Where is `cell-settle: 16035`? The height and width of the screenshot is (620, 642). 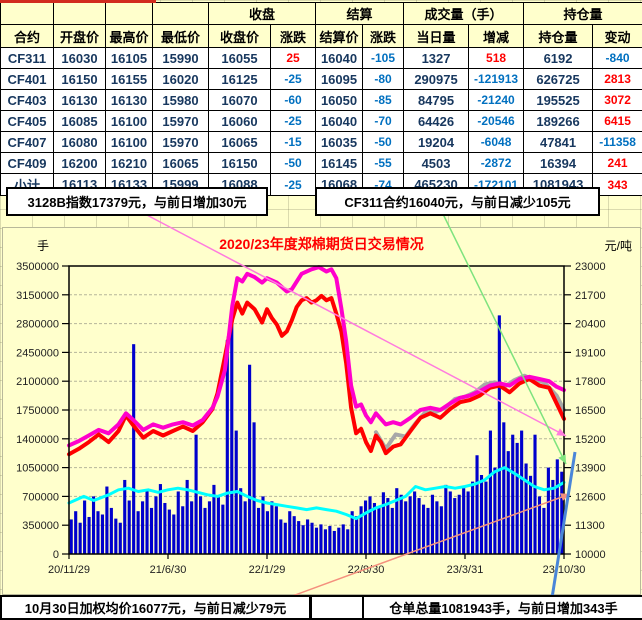
cell-settle: 16035 is located at coordinates (339, 142).